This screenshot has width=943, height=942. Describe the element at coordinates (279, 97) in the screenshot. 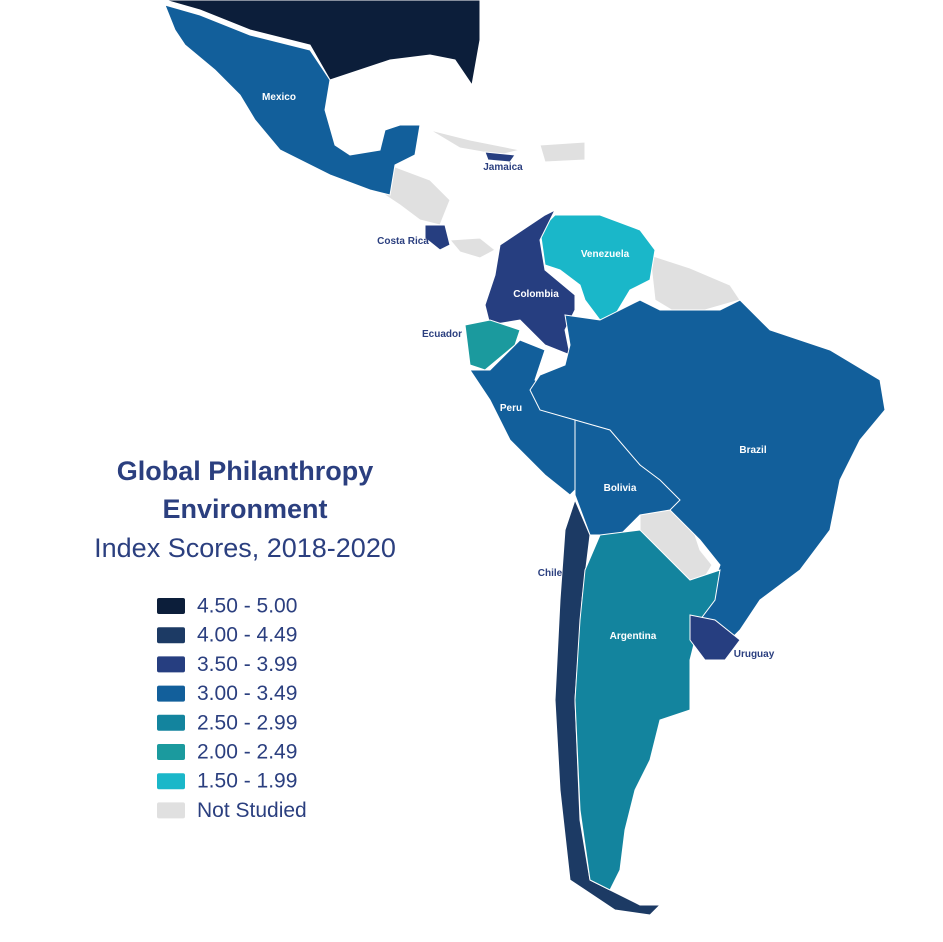

I see `country-label: Mexico` at that location.